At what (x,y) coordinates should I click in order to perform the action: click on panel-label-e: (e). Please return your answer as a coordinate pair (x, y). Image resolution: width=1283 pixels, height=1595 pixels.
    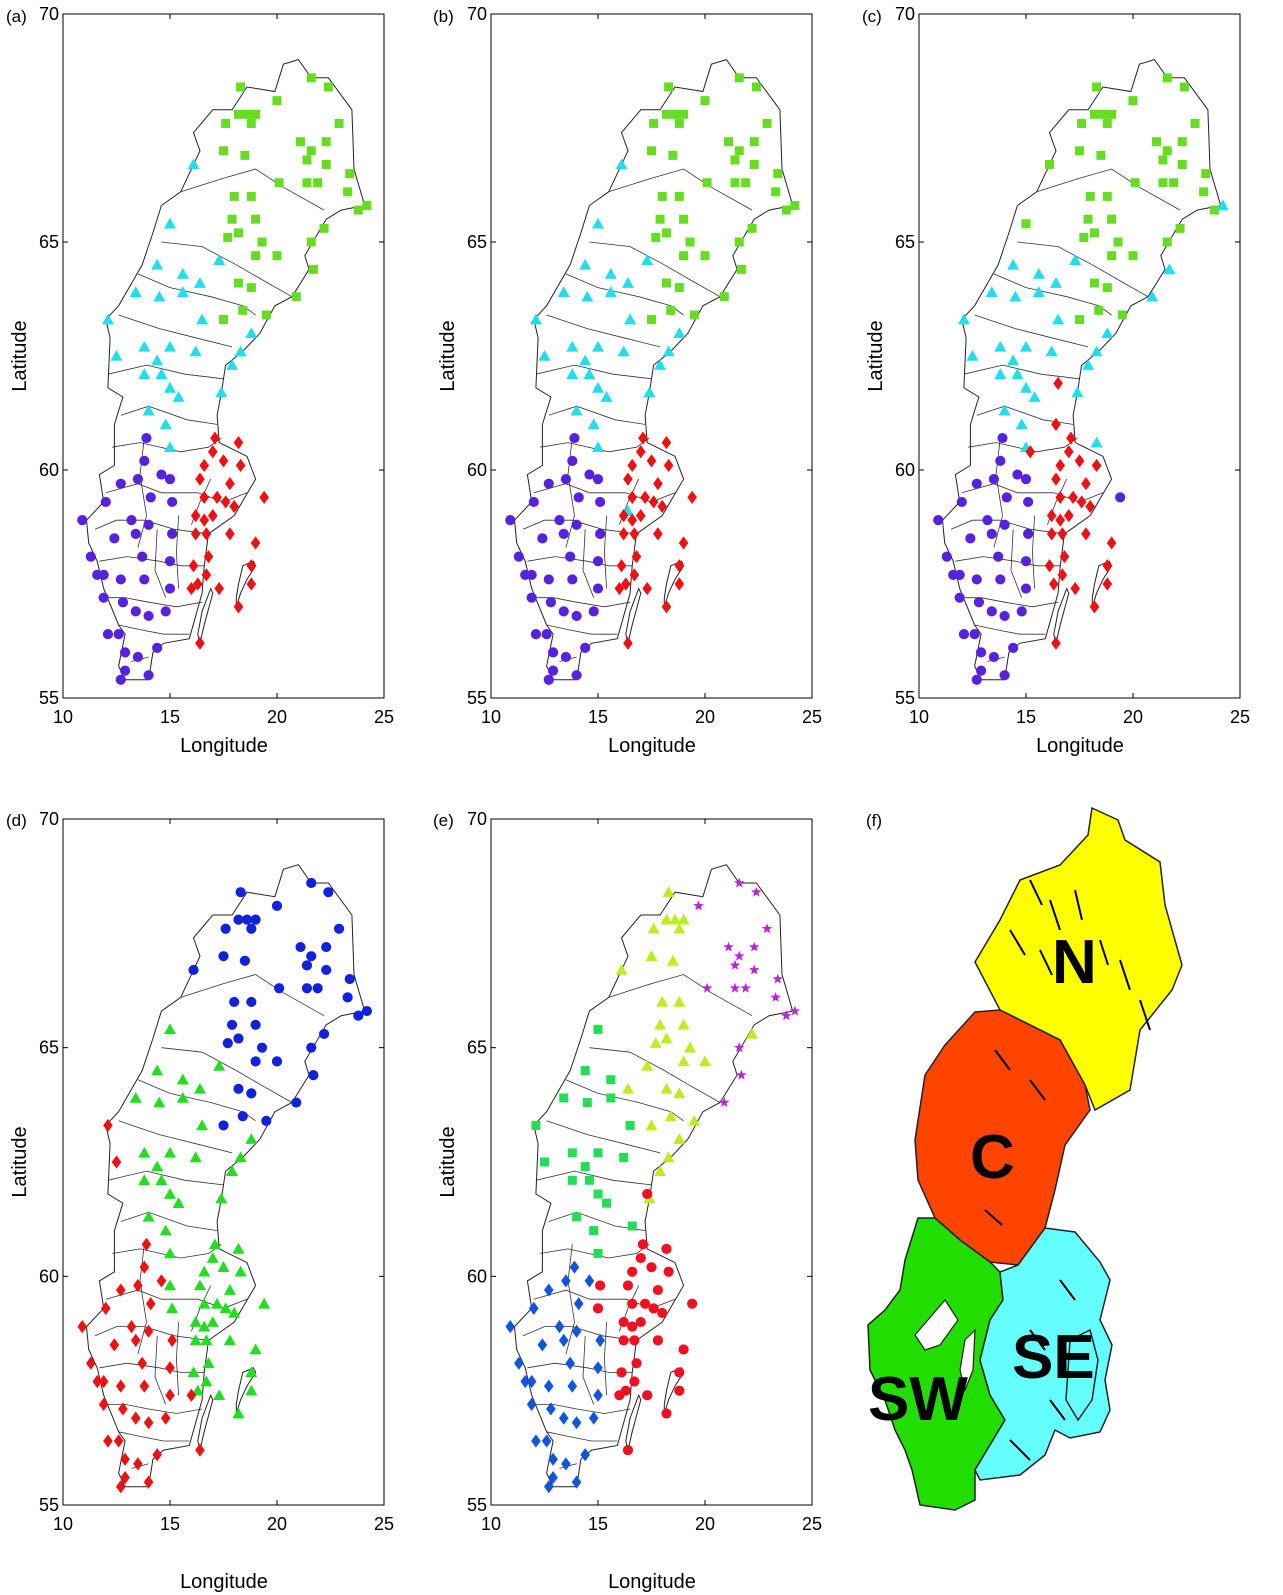
    Looking at the image, I should click on (443, 820).